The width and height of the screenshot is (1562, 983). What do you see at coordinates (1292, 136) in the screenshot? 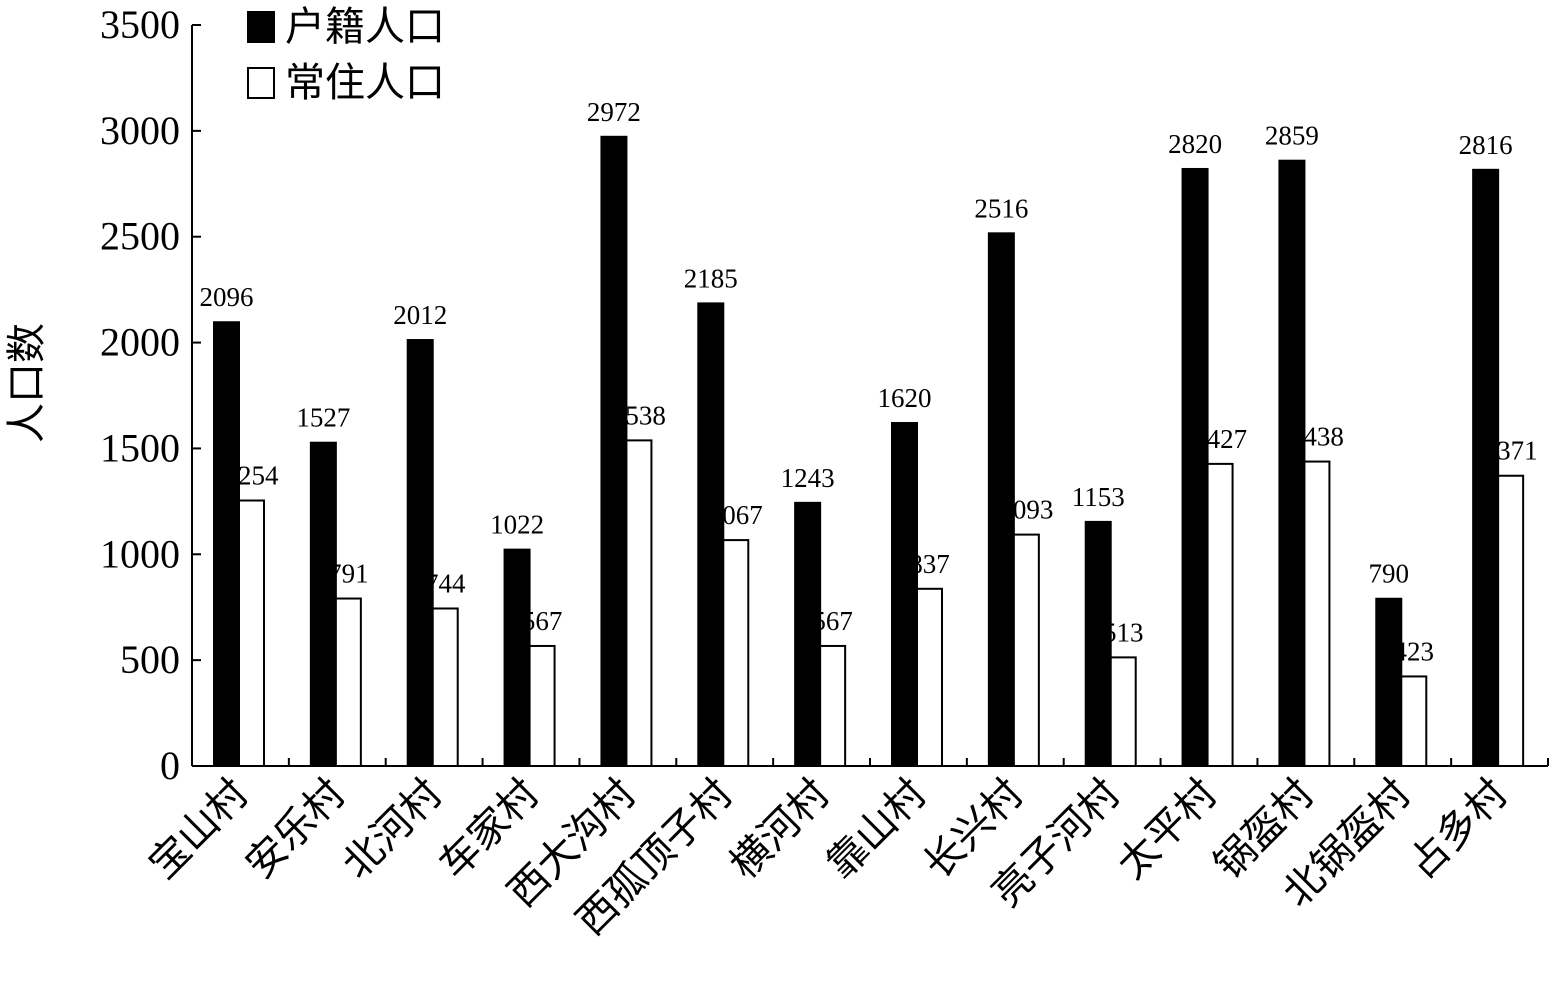
I see `data-label-hukou: 2859` at bounding box center [1292, 136].